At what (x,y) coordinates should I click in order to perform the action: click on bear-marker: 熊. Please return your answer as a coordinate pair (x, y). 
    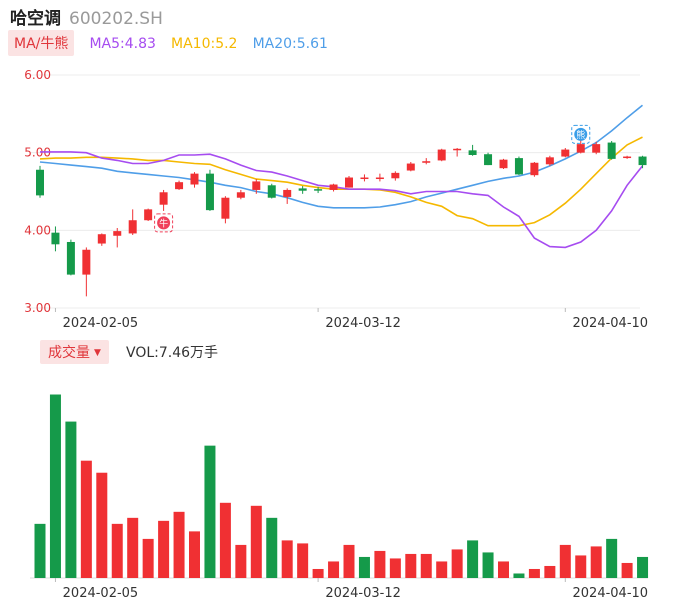
    Looking at the image, I should click on (581, 134).